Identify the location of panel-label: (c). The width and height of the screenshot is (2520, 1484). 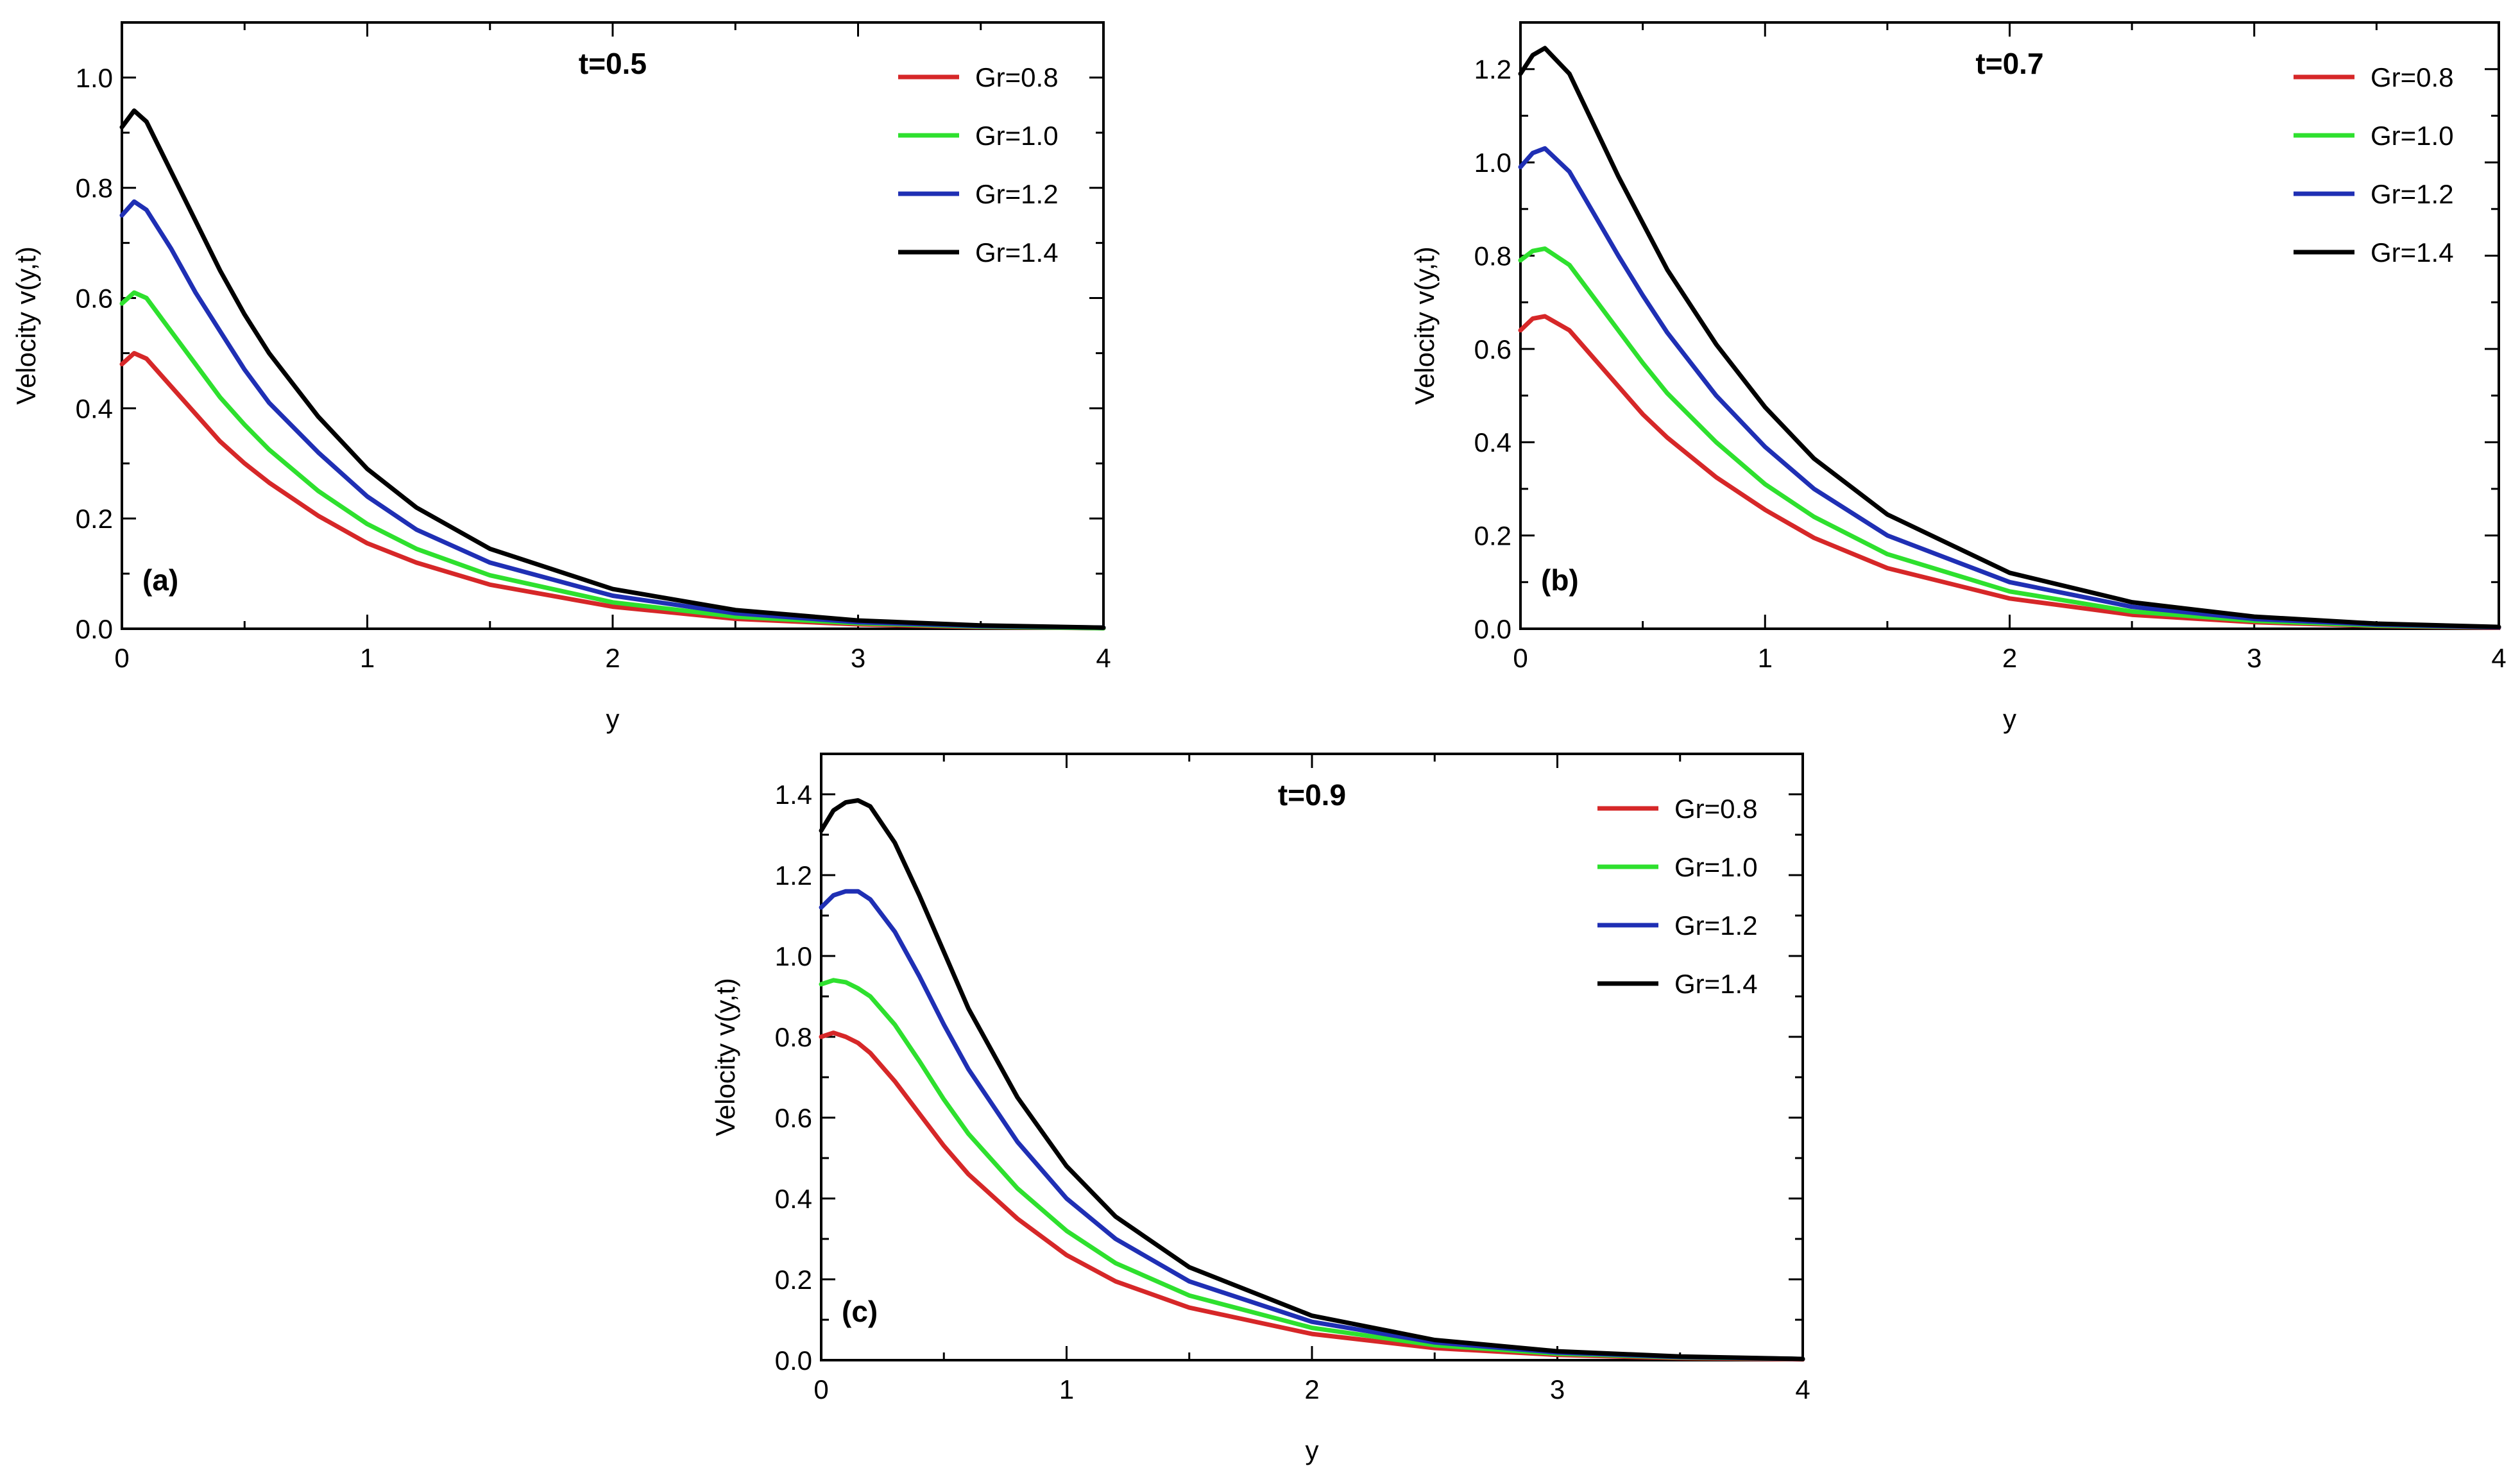
(860, 1312).